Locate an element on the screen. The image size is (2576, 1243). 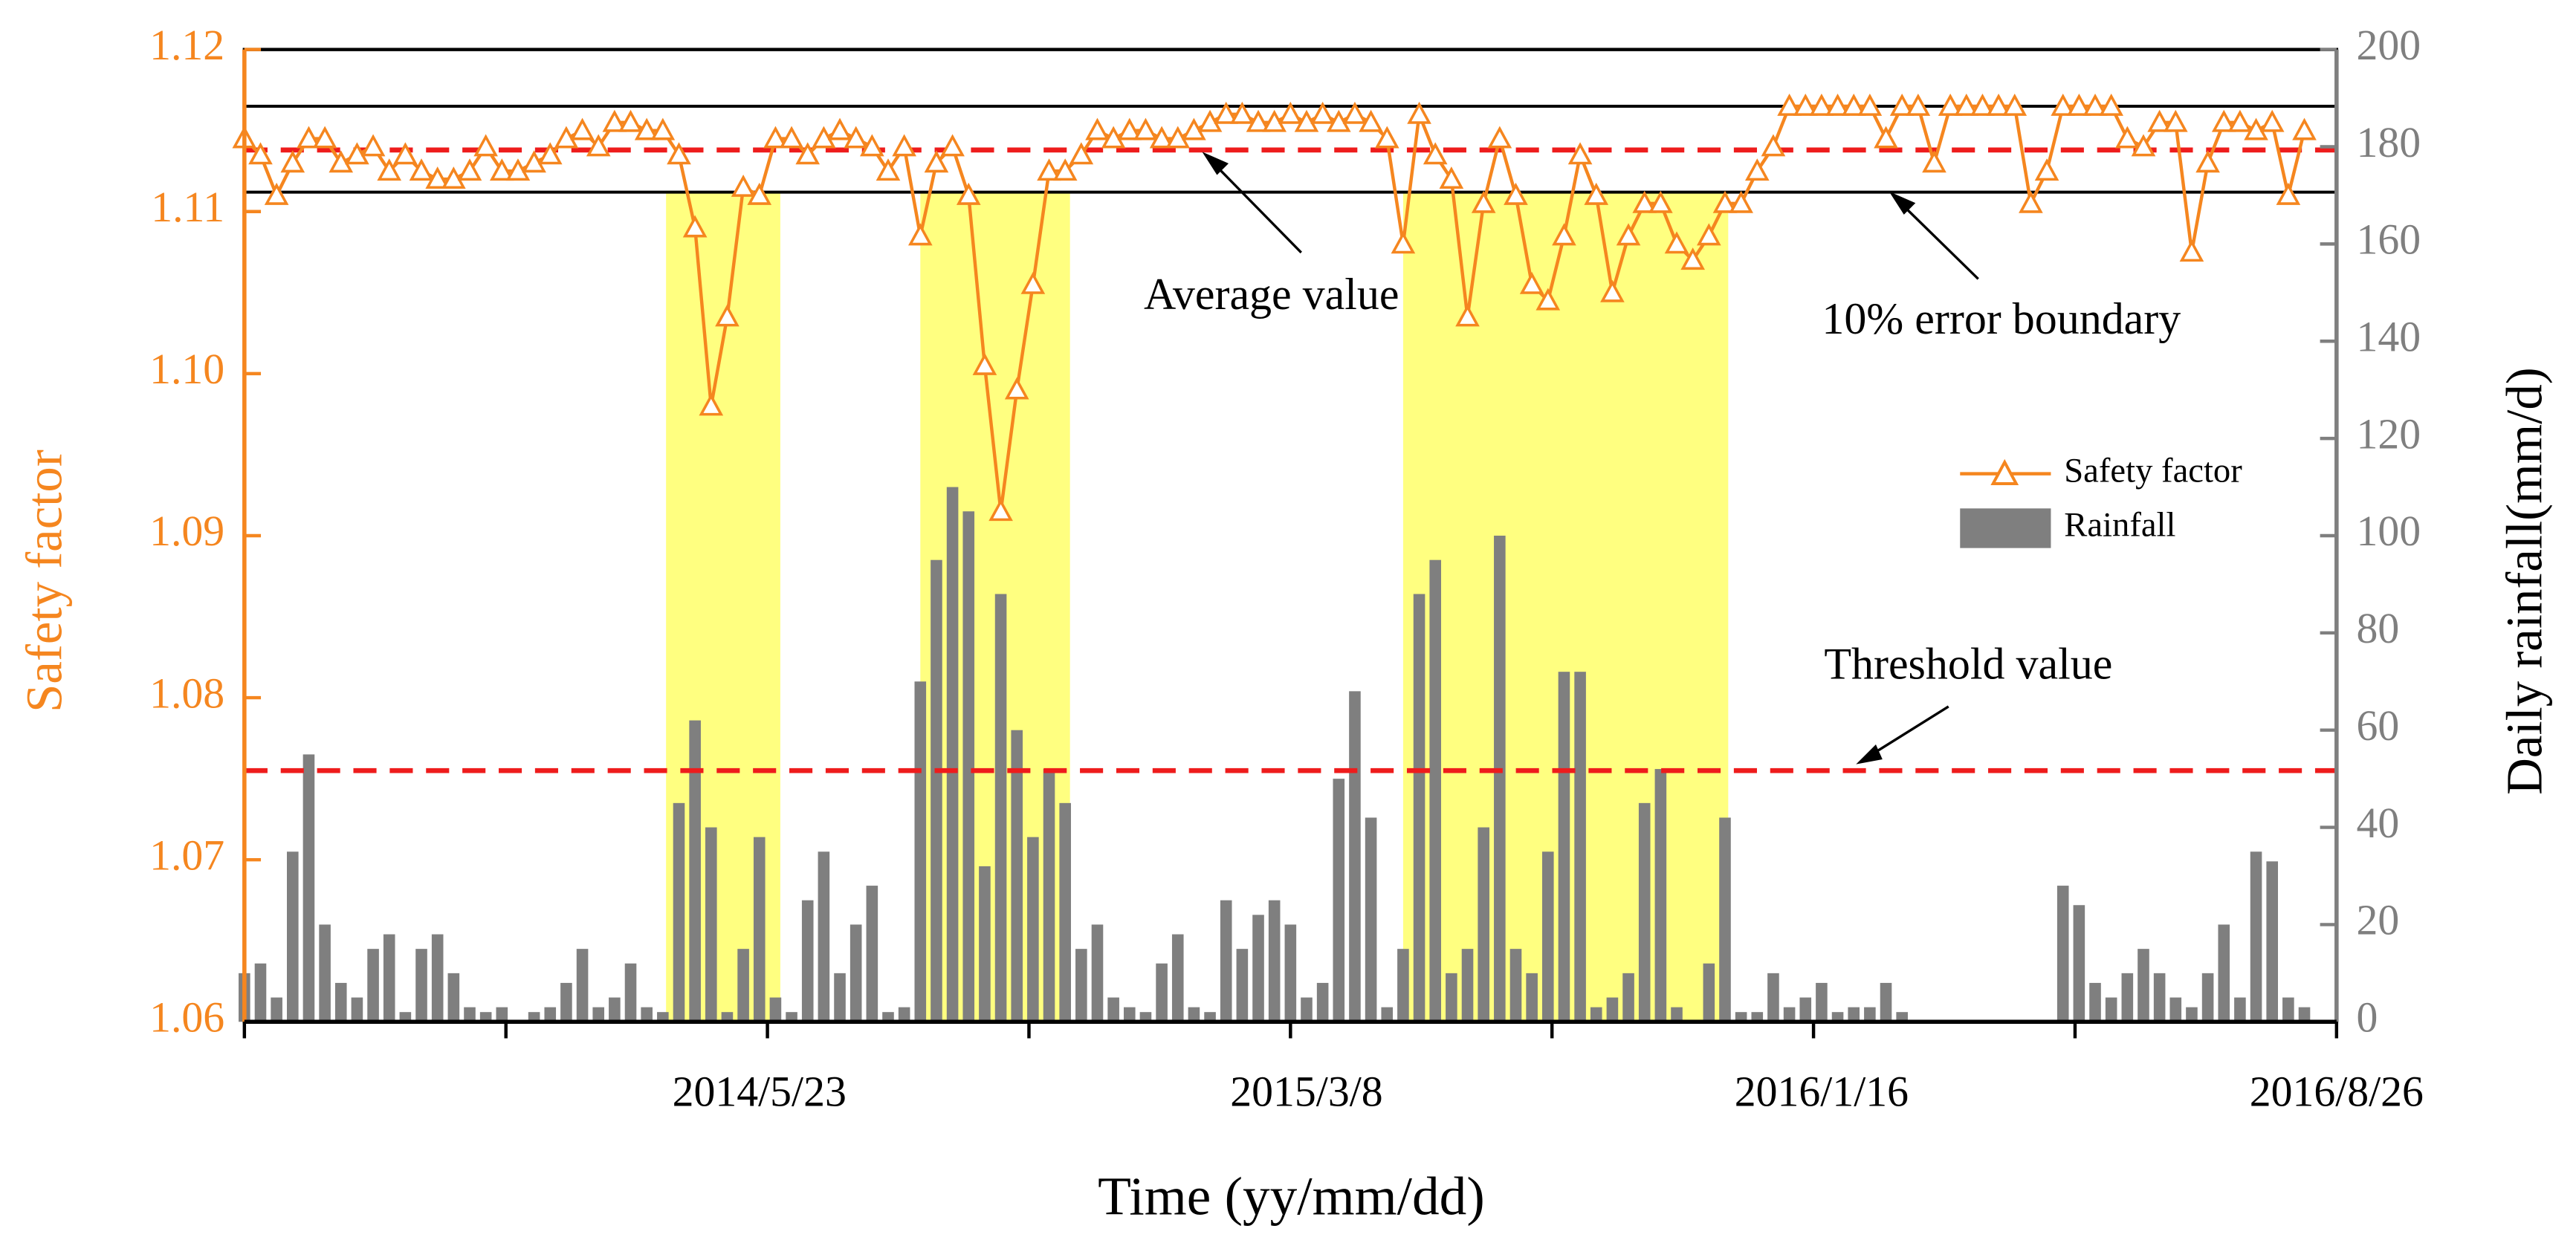
annotation: Average value is located at coordinates (1271, 295).